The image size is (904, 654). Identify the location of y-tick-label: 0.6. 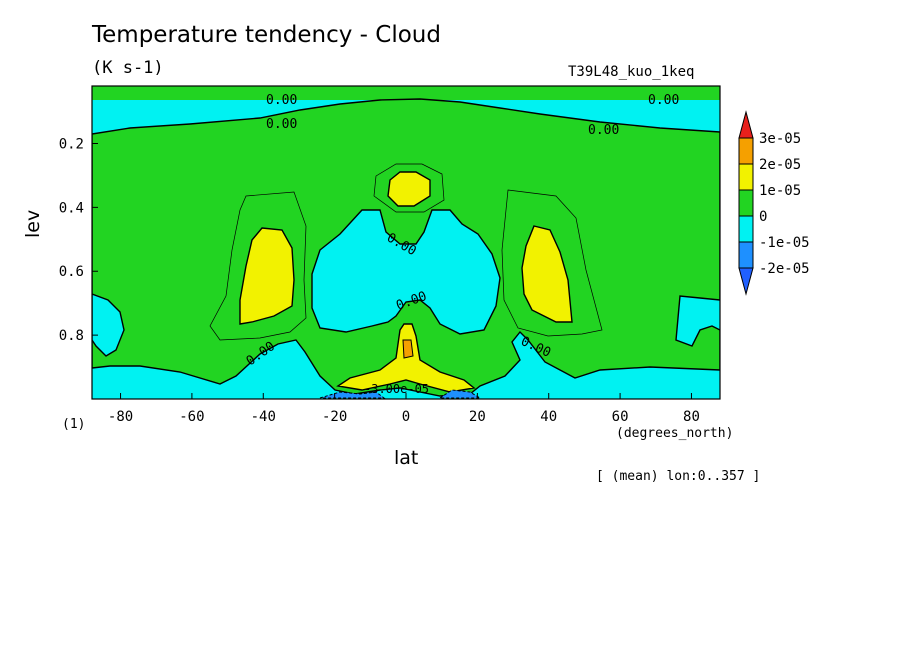
(71, 272).